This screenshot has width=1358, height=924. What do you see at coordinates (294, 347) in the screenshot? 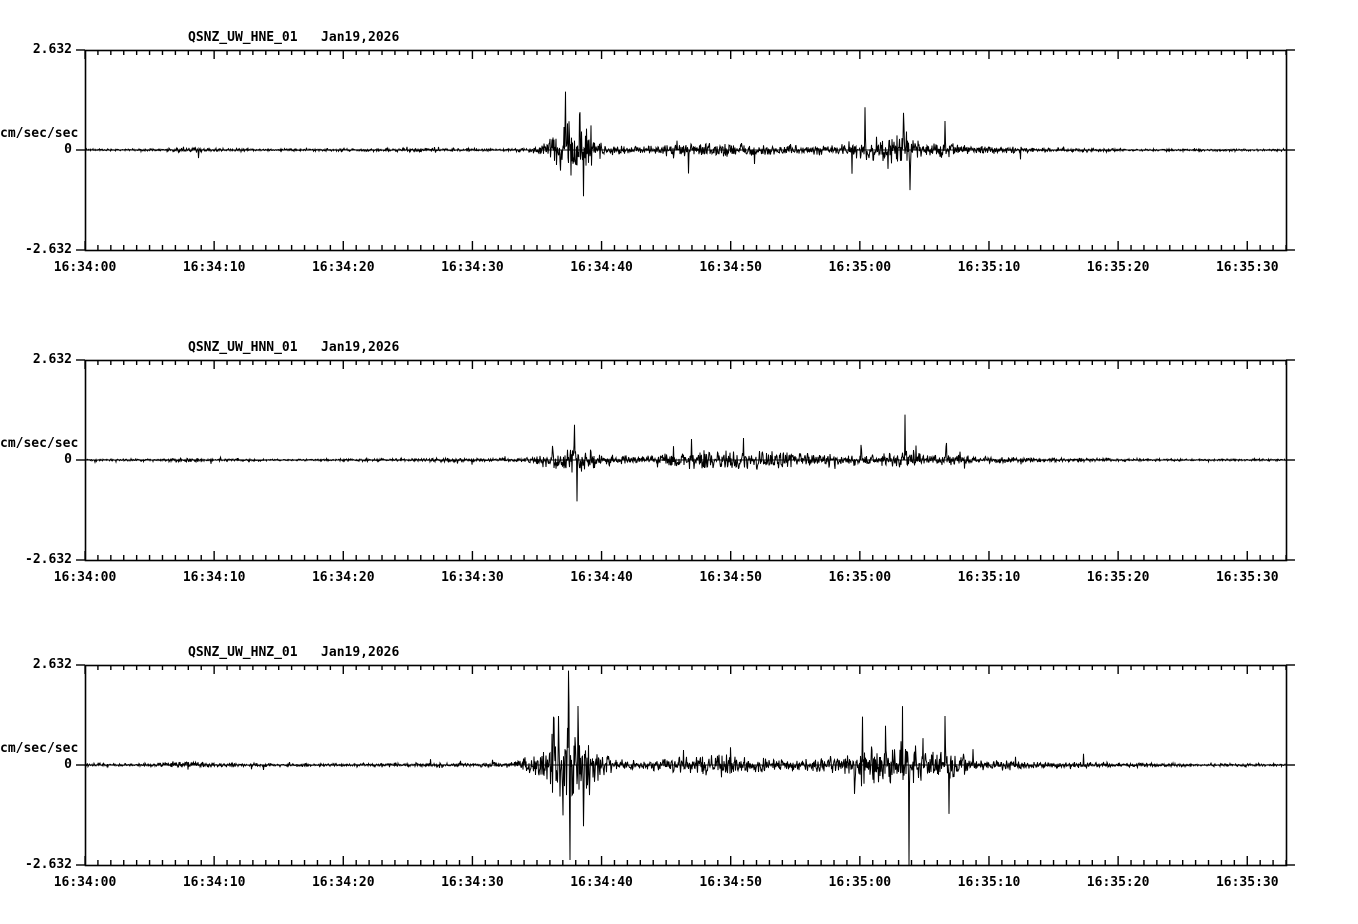
I see `panel-title-hnn: QSNZ_UW_HNN_01 Jan19,2026` at bounding box center [294, 347].